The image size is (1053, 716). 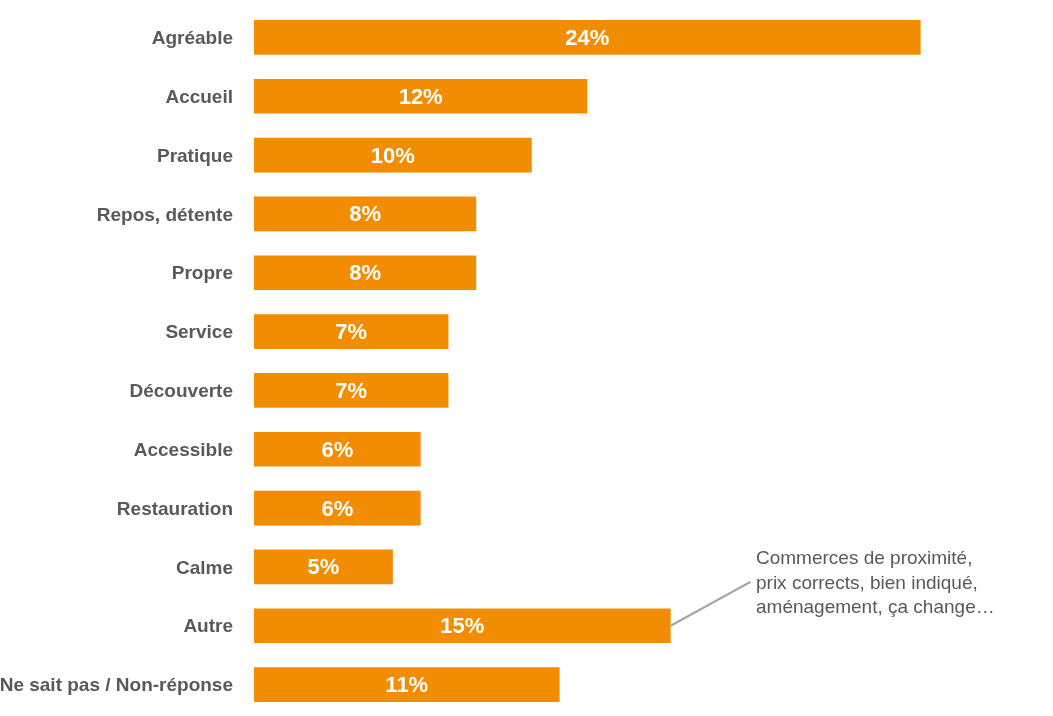 I want to click on y-tick-label: Ne sait pas / Non-réponse, so click(x=116, y=685).